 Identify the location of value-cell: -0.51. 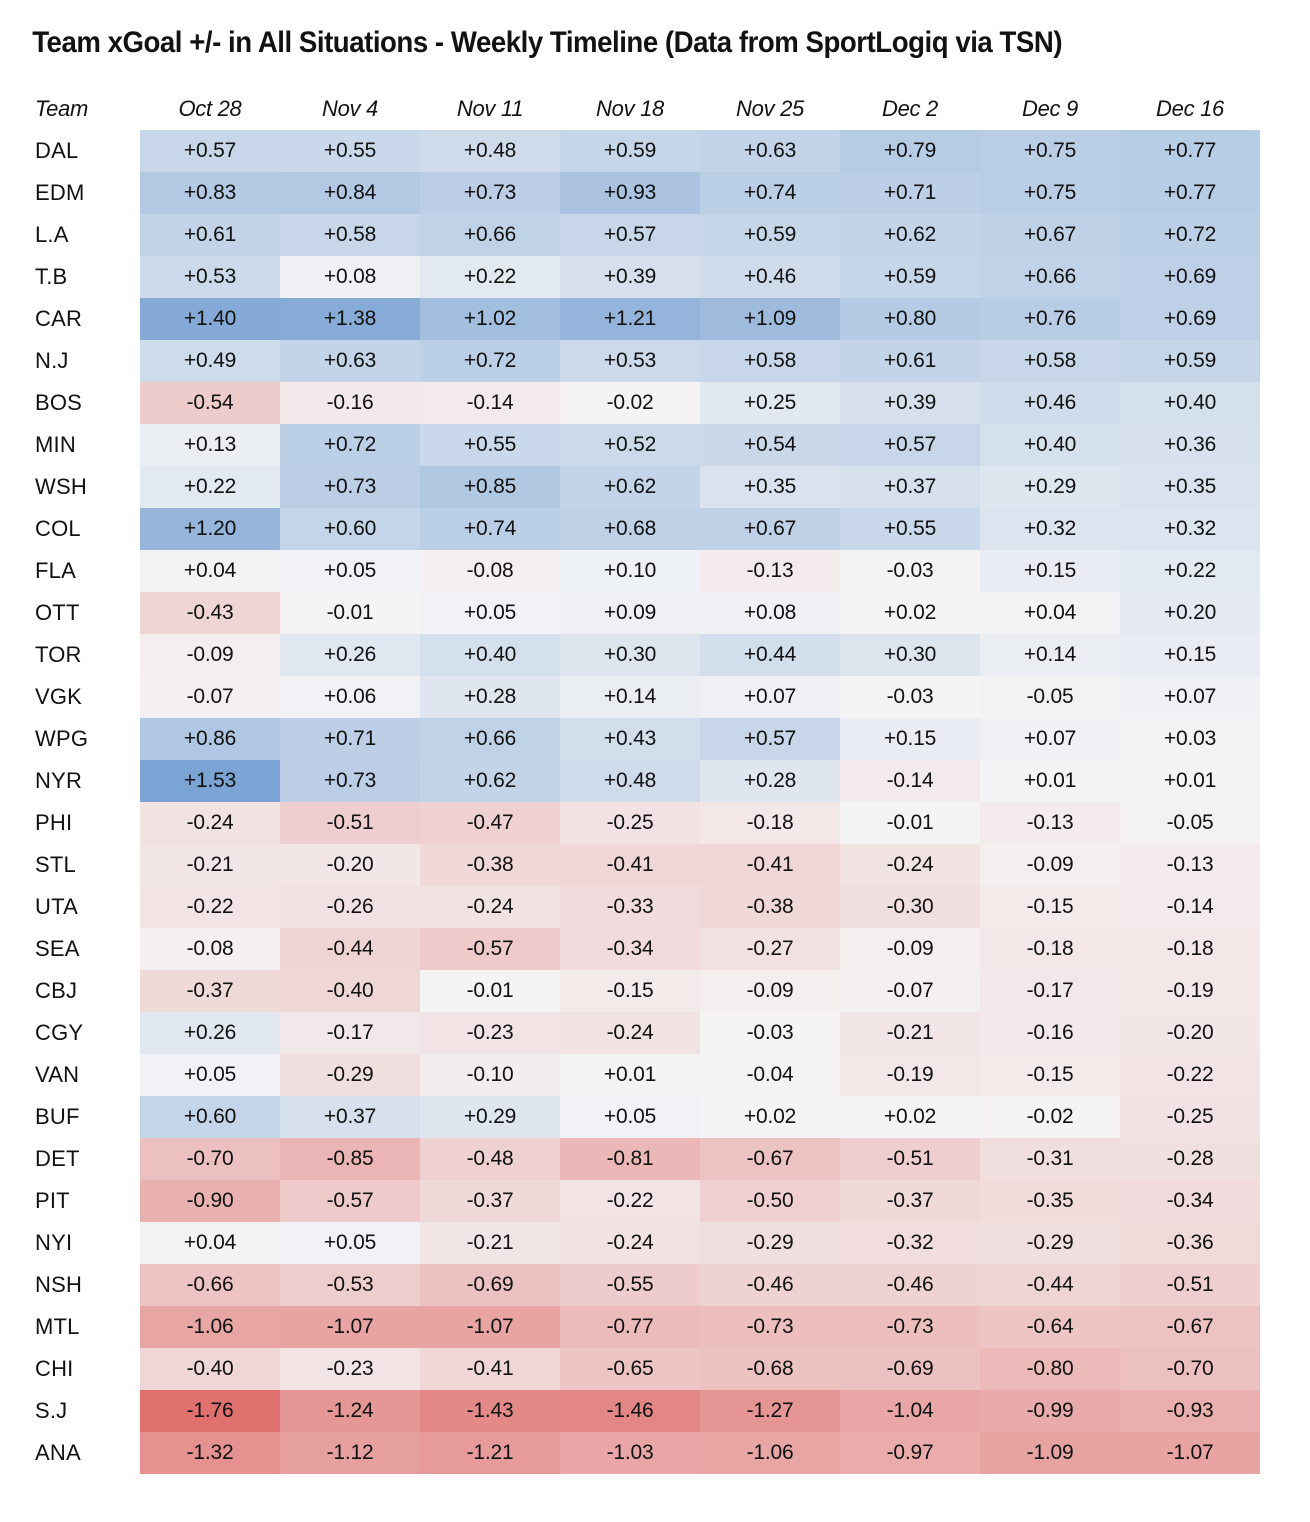
(1190, 1285).